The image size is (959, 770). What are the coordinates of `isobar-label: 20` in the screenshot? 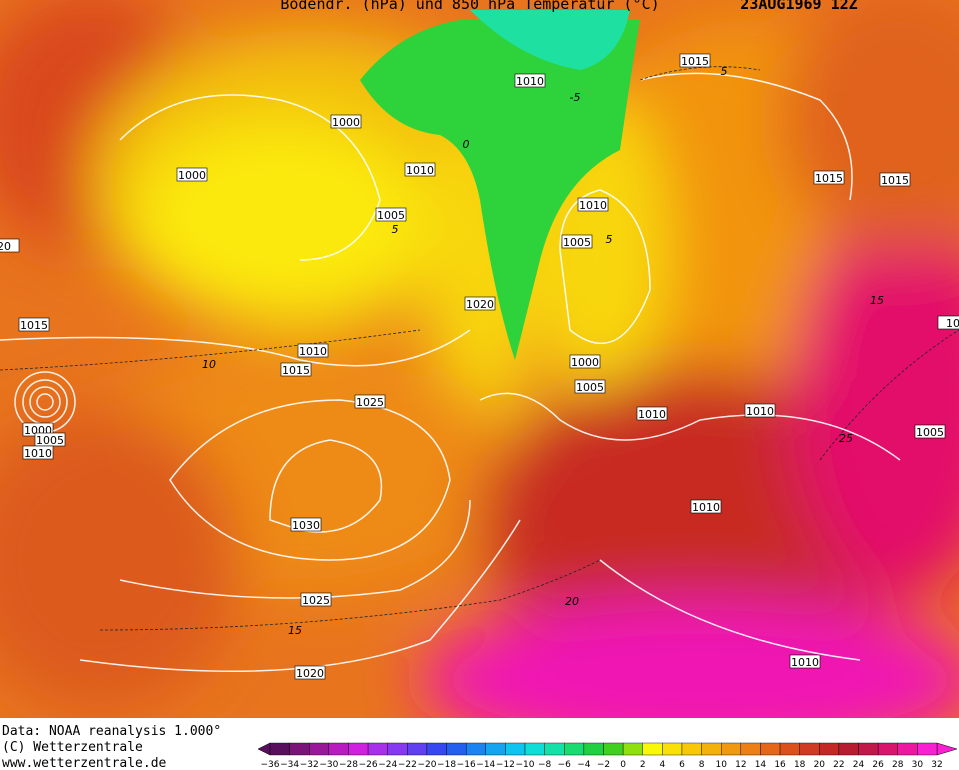 It's located at (10, 245).